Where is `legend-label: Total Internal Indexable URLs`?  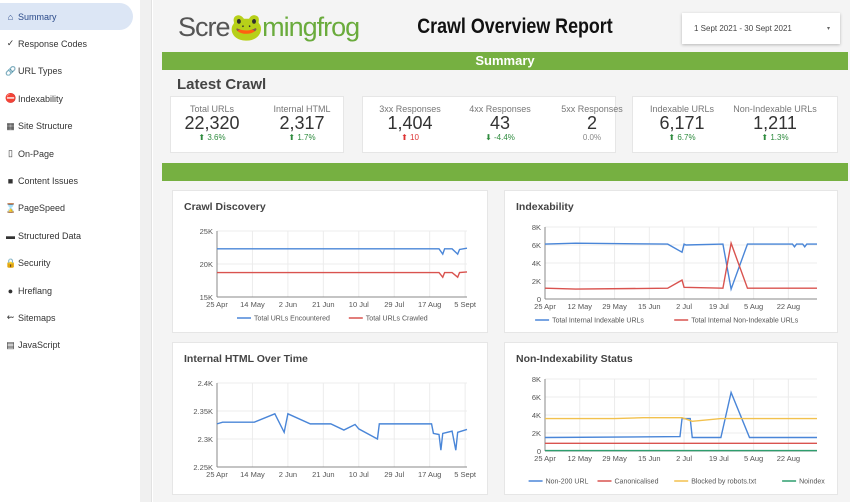
legend-label: Total Internal Indexable URLs is located at coordinates (598, 321).